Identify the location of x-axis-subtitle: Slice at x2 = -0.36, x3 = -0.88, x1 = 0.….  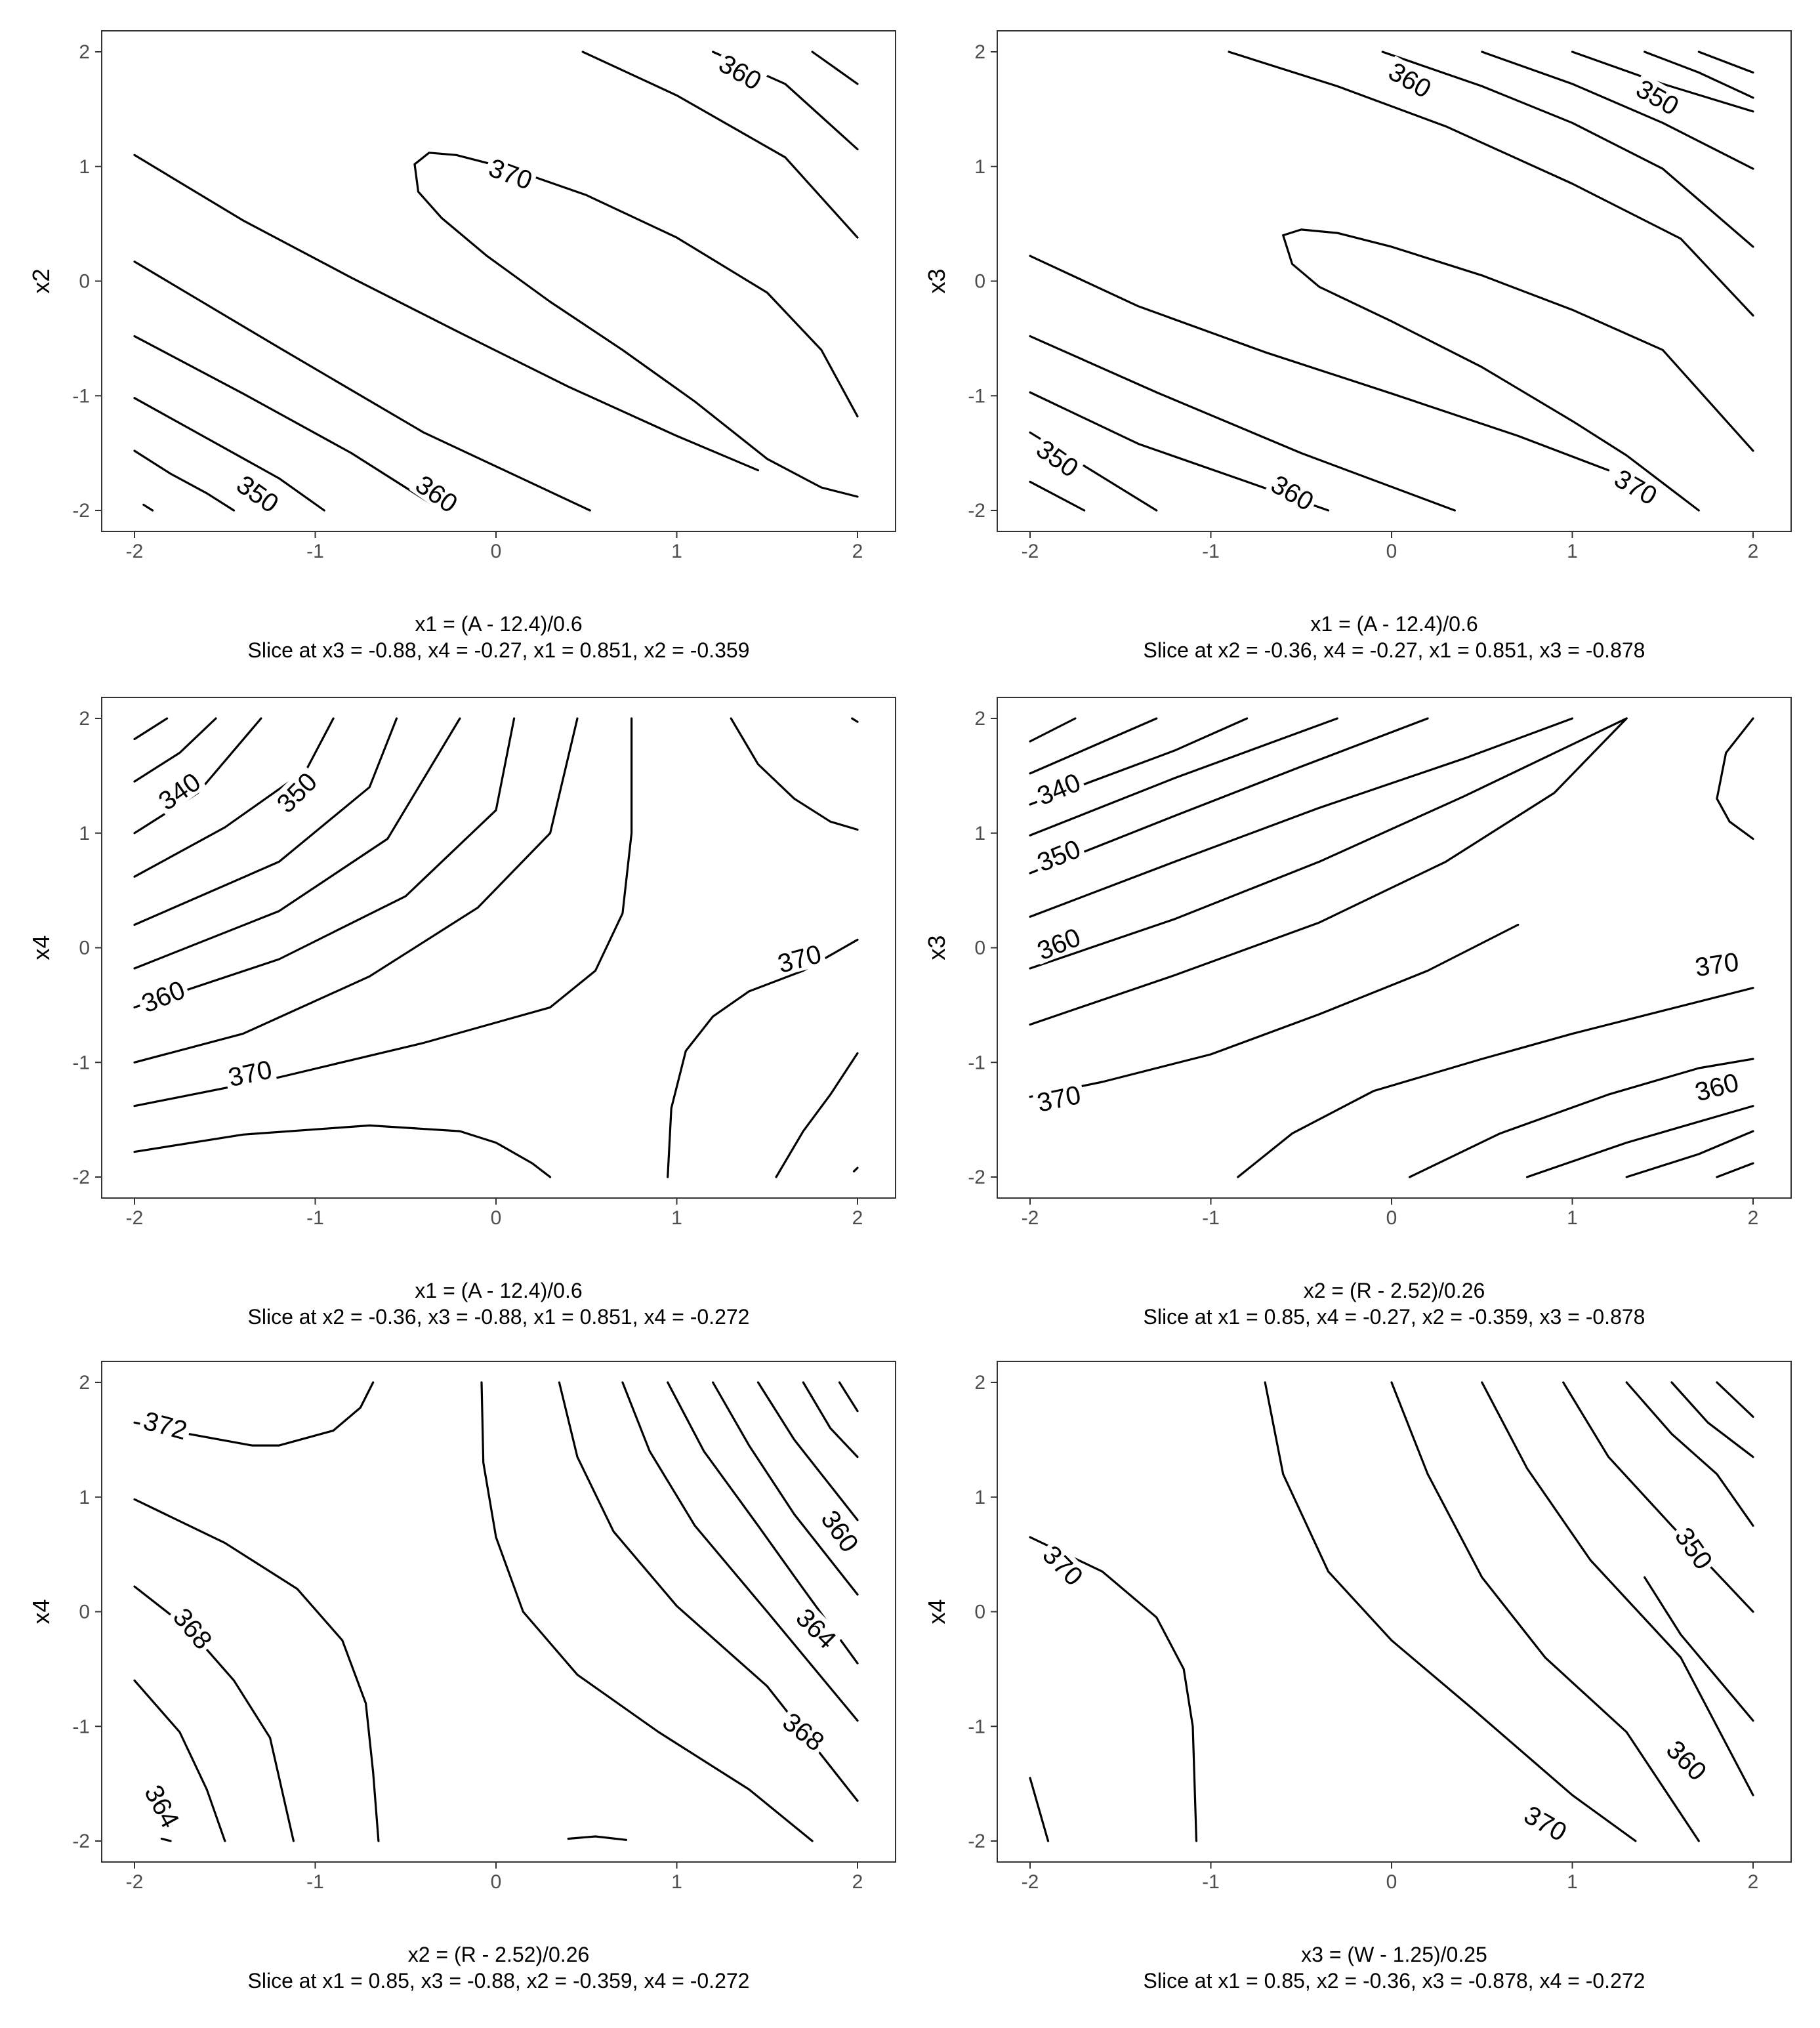
(499, 1317).